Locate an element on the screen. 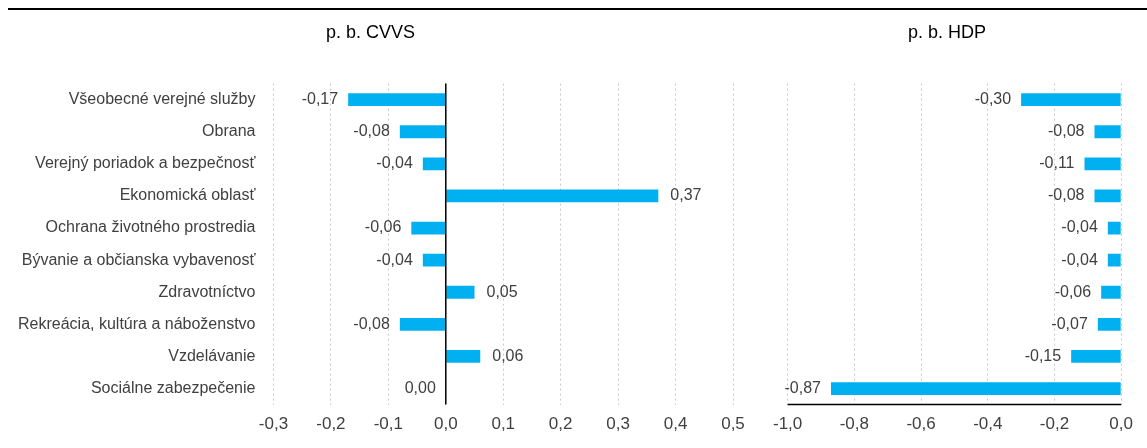 The image size is (1147, 448). x-tick-label: 0,1 is located at coordinates (503, 424).